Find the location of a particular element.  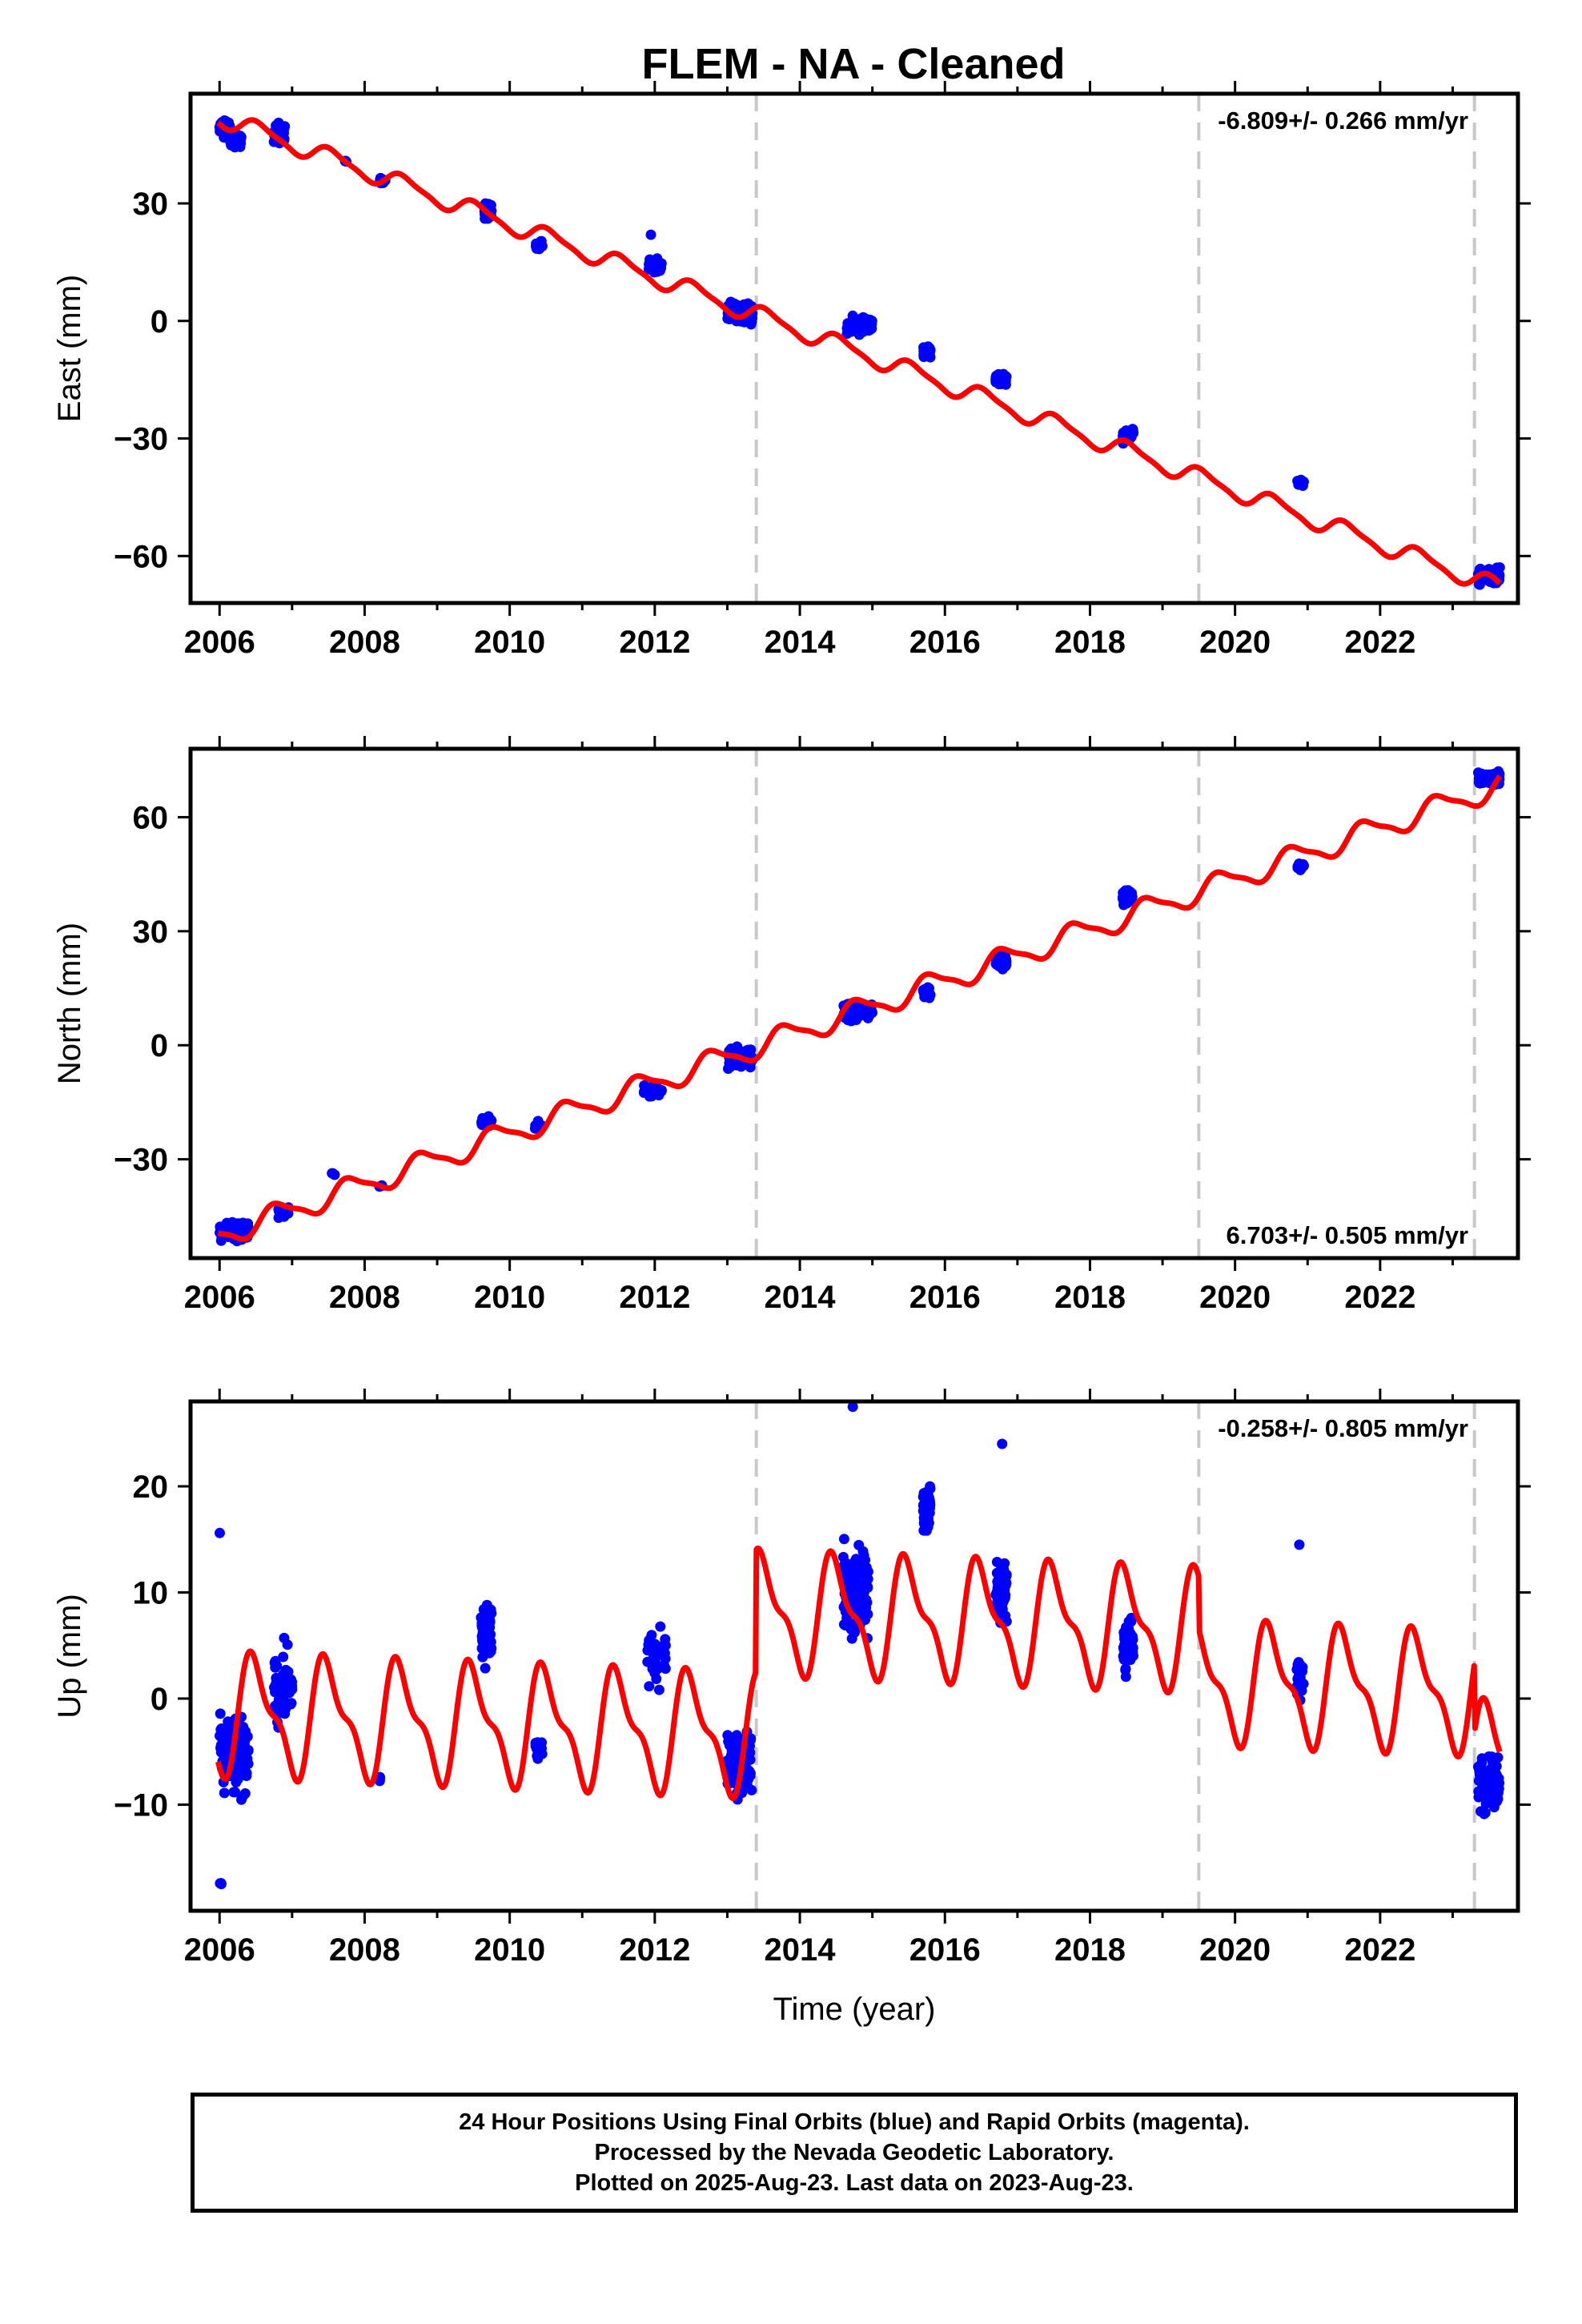

model-curve-up is located at coordinates (859, 1673).